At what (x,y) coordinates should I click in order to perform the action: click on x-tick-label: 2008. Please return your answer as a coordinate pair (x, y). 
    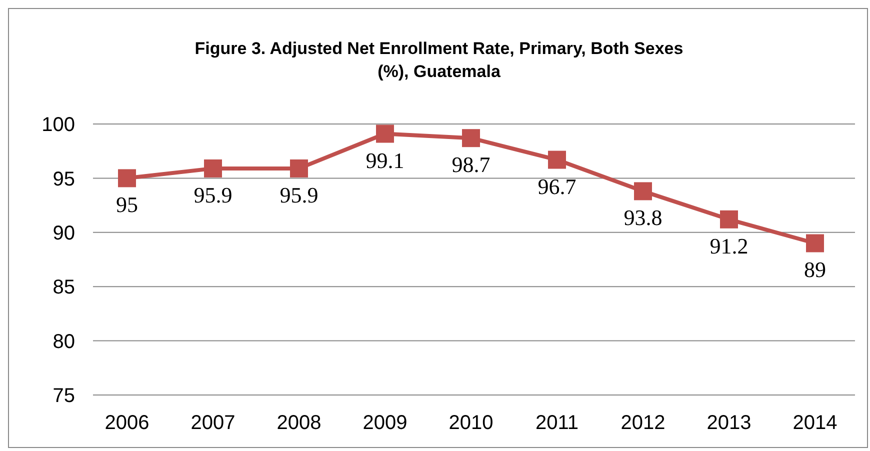
    Looking at the image, I should click on (299, 423).